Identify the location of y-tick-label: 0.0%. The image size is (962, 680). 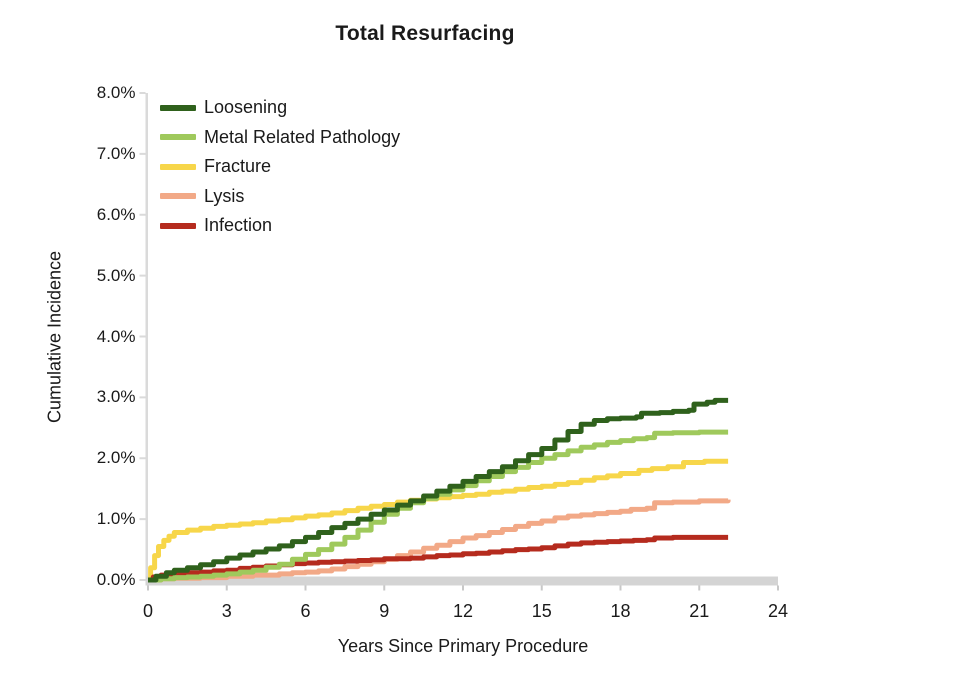
(116, 579).